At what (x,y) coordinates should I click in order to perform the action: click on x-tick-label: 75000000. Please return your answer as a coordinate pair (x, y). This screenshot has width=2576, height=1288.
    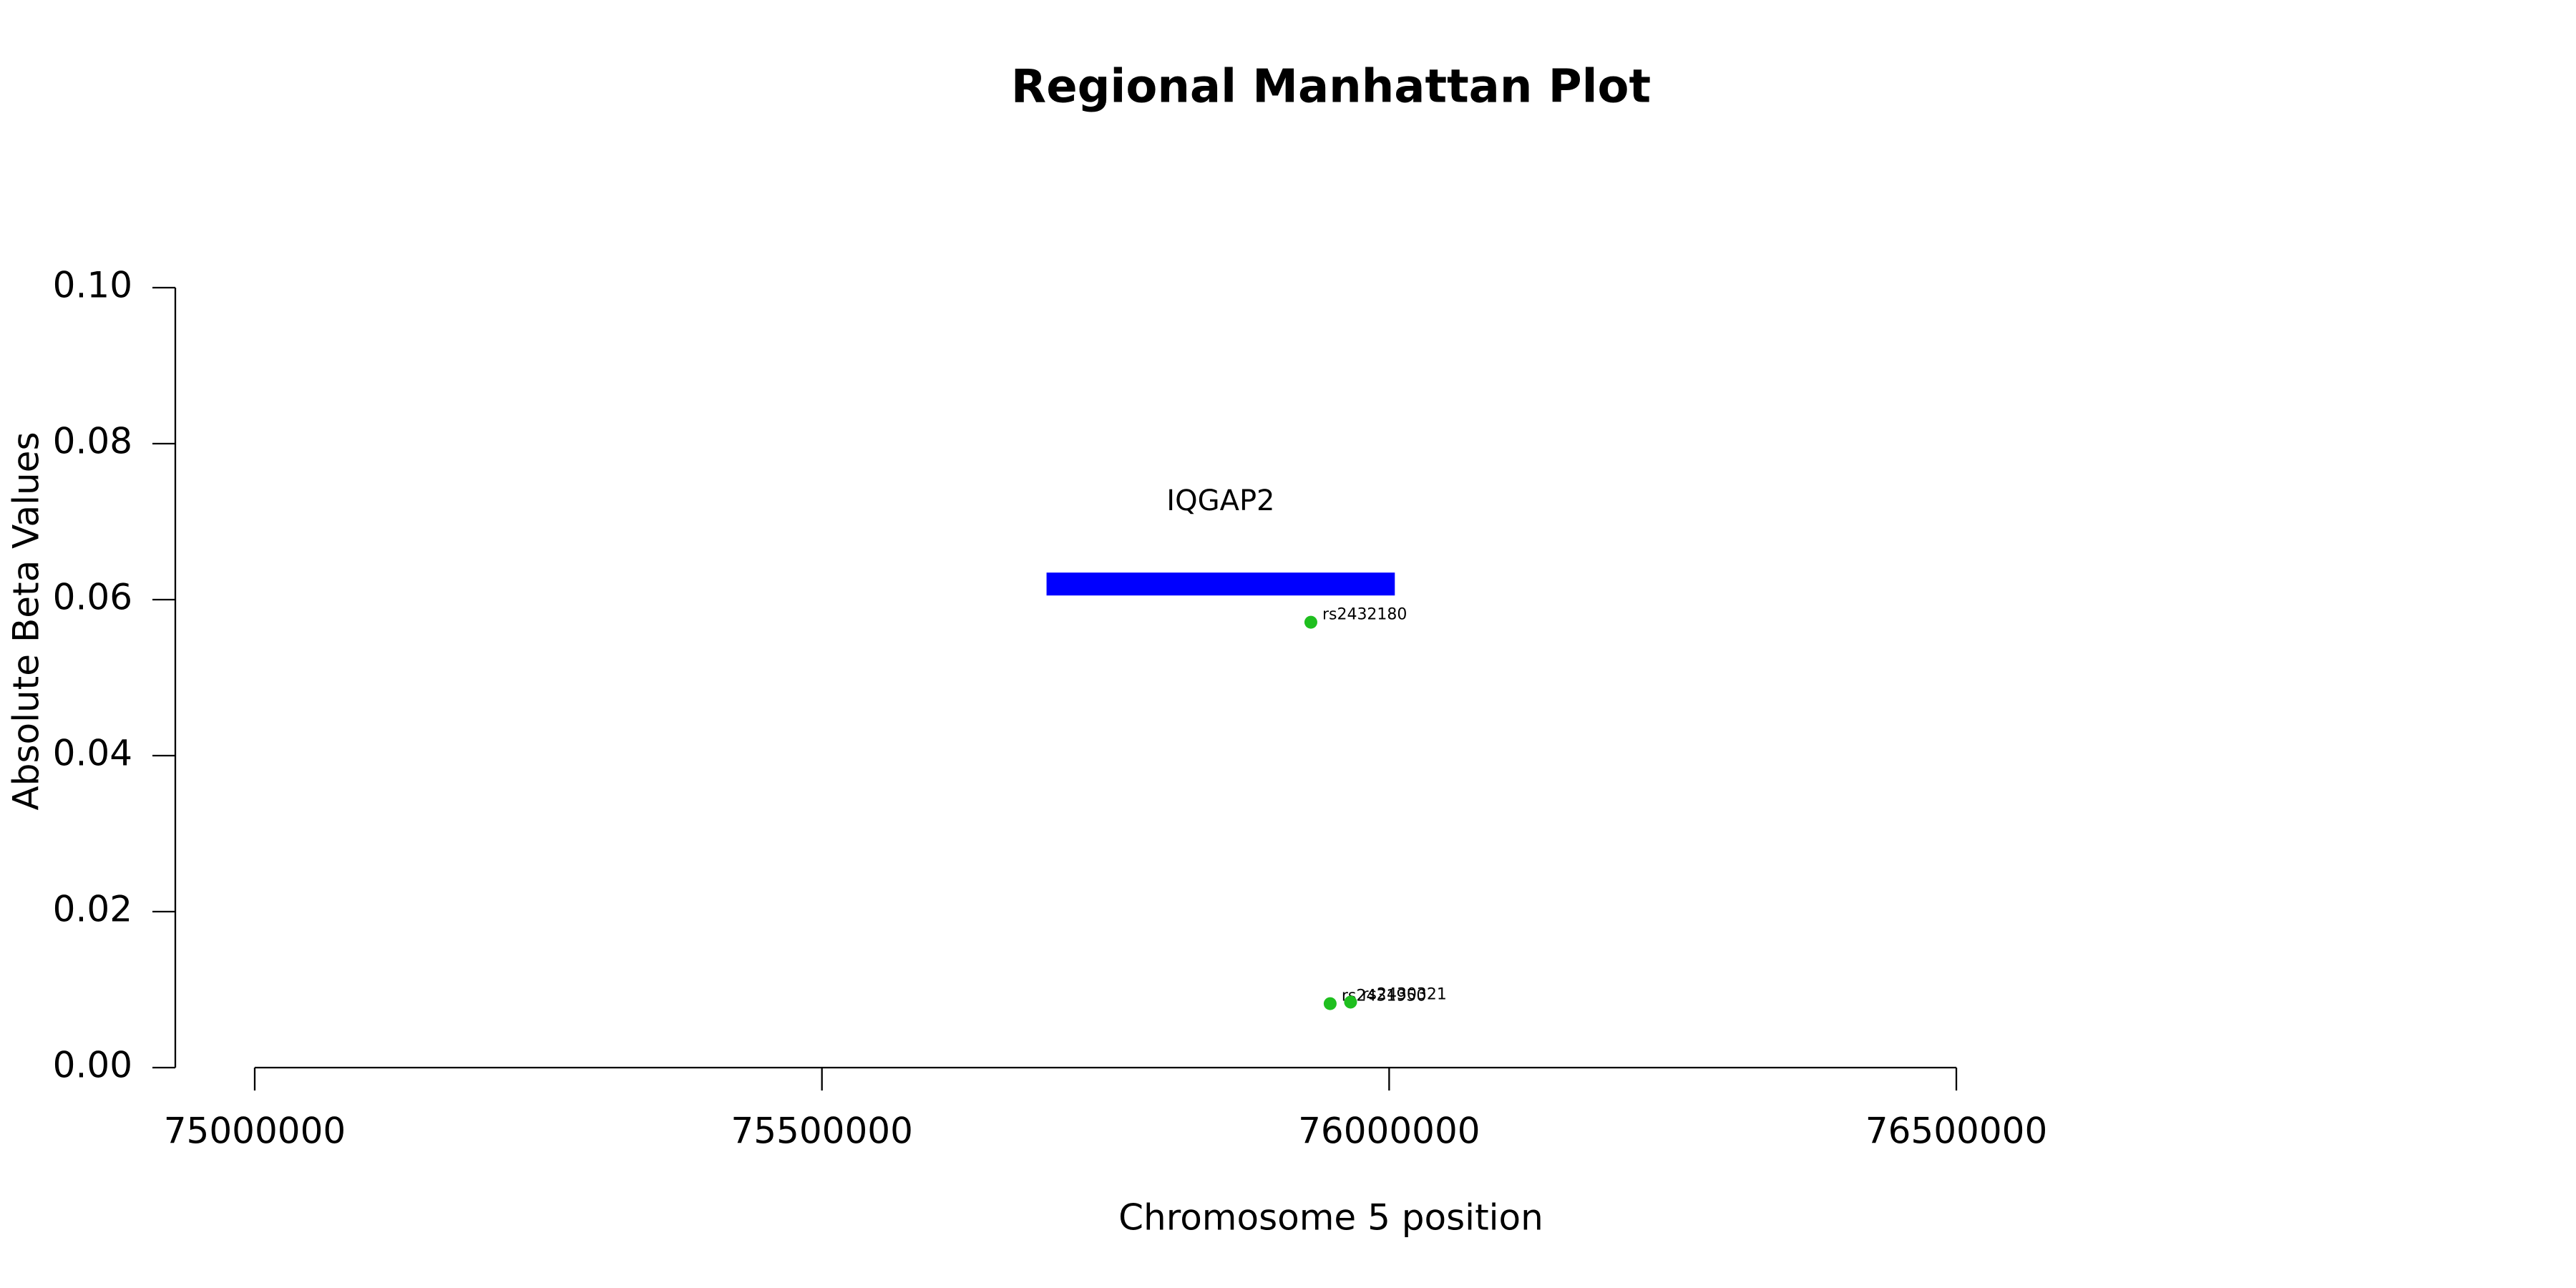
    Looking at the image, I should click on (255, 1131).